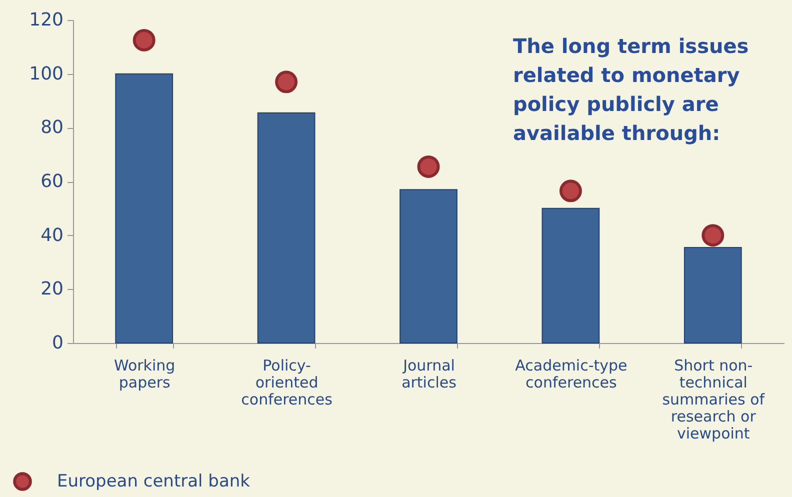 This screenshot has height=497, width=792. Describe the element at coordinates (429, 374) in the screenshot. I see `x-tick-label: Journal articles` at that location.